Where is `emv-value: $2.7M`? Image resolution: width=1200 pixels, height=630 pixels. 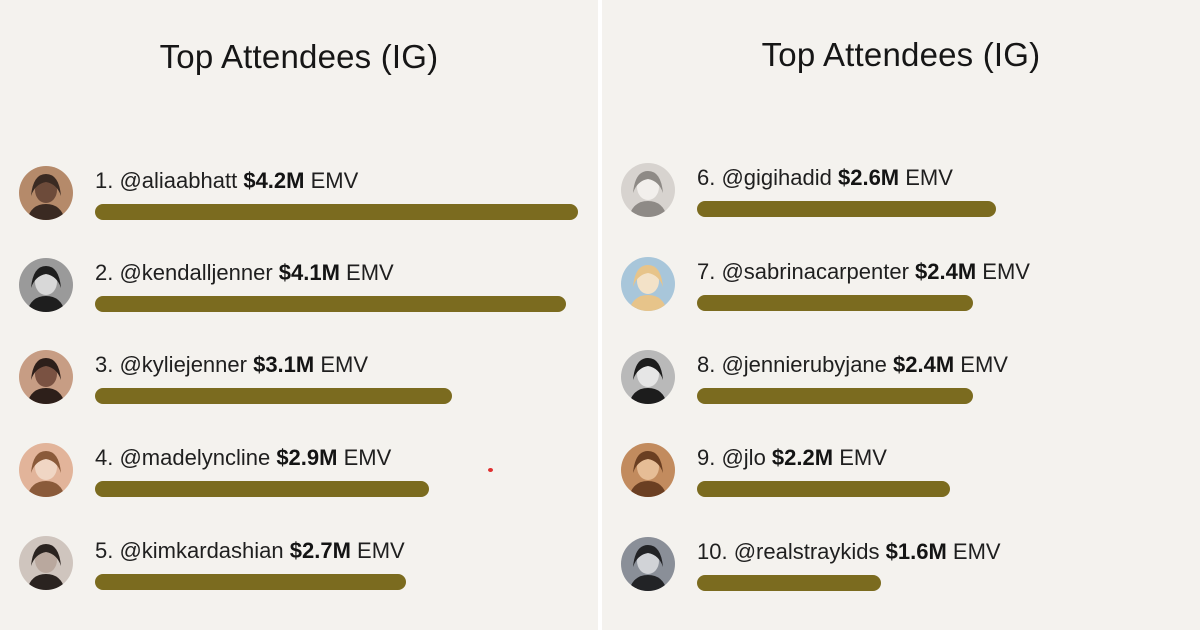
emv-value: $2.7M is located at coordinates (320, 550).